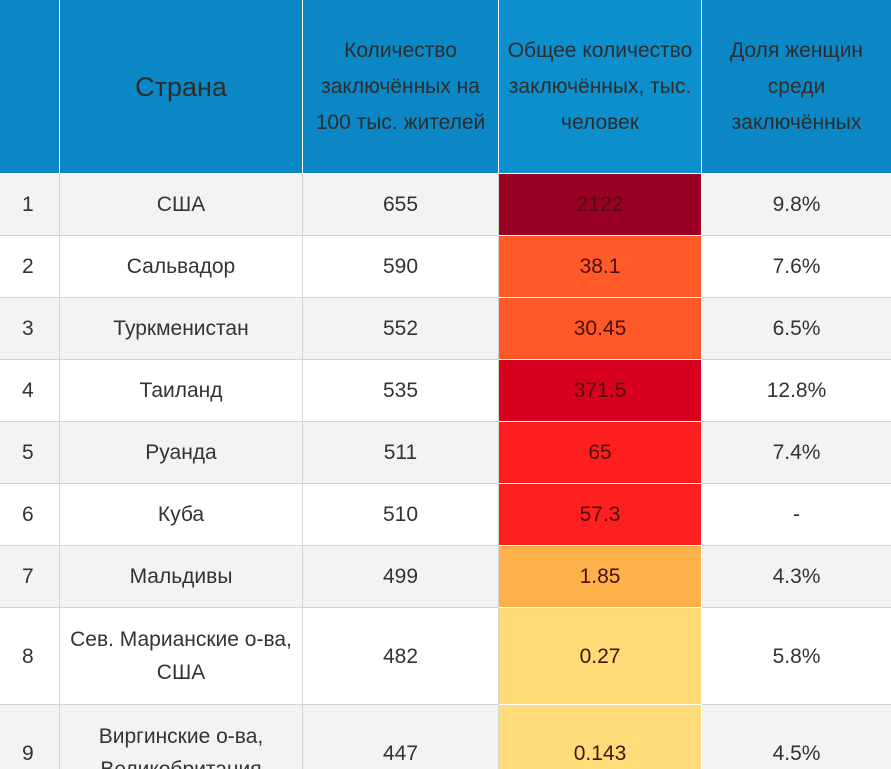  Describe the element at coordinates (181, 514) in the screenshot. I see `country-cell: Куба` at that location.